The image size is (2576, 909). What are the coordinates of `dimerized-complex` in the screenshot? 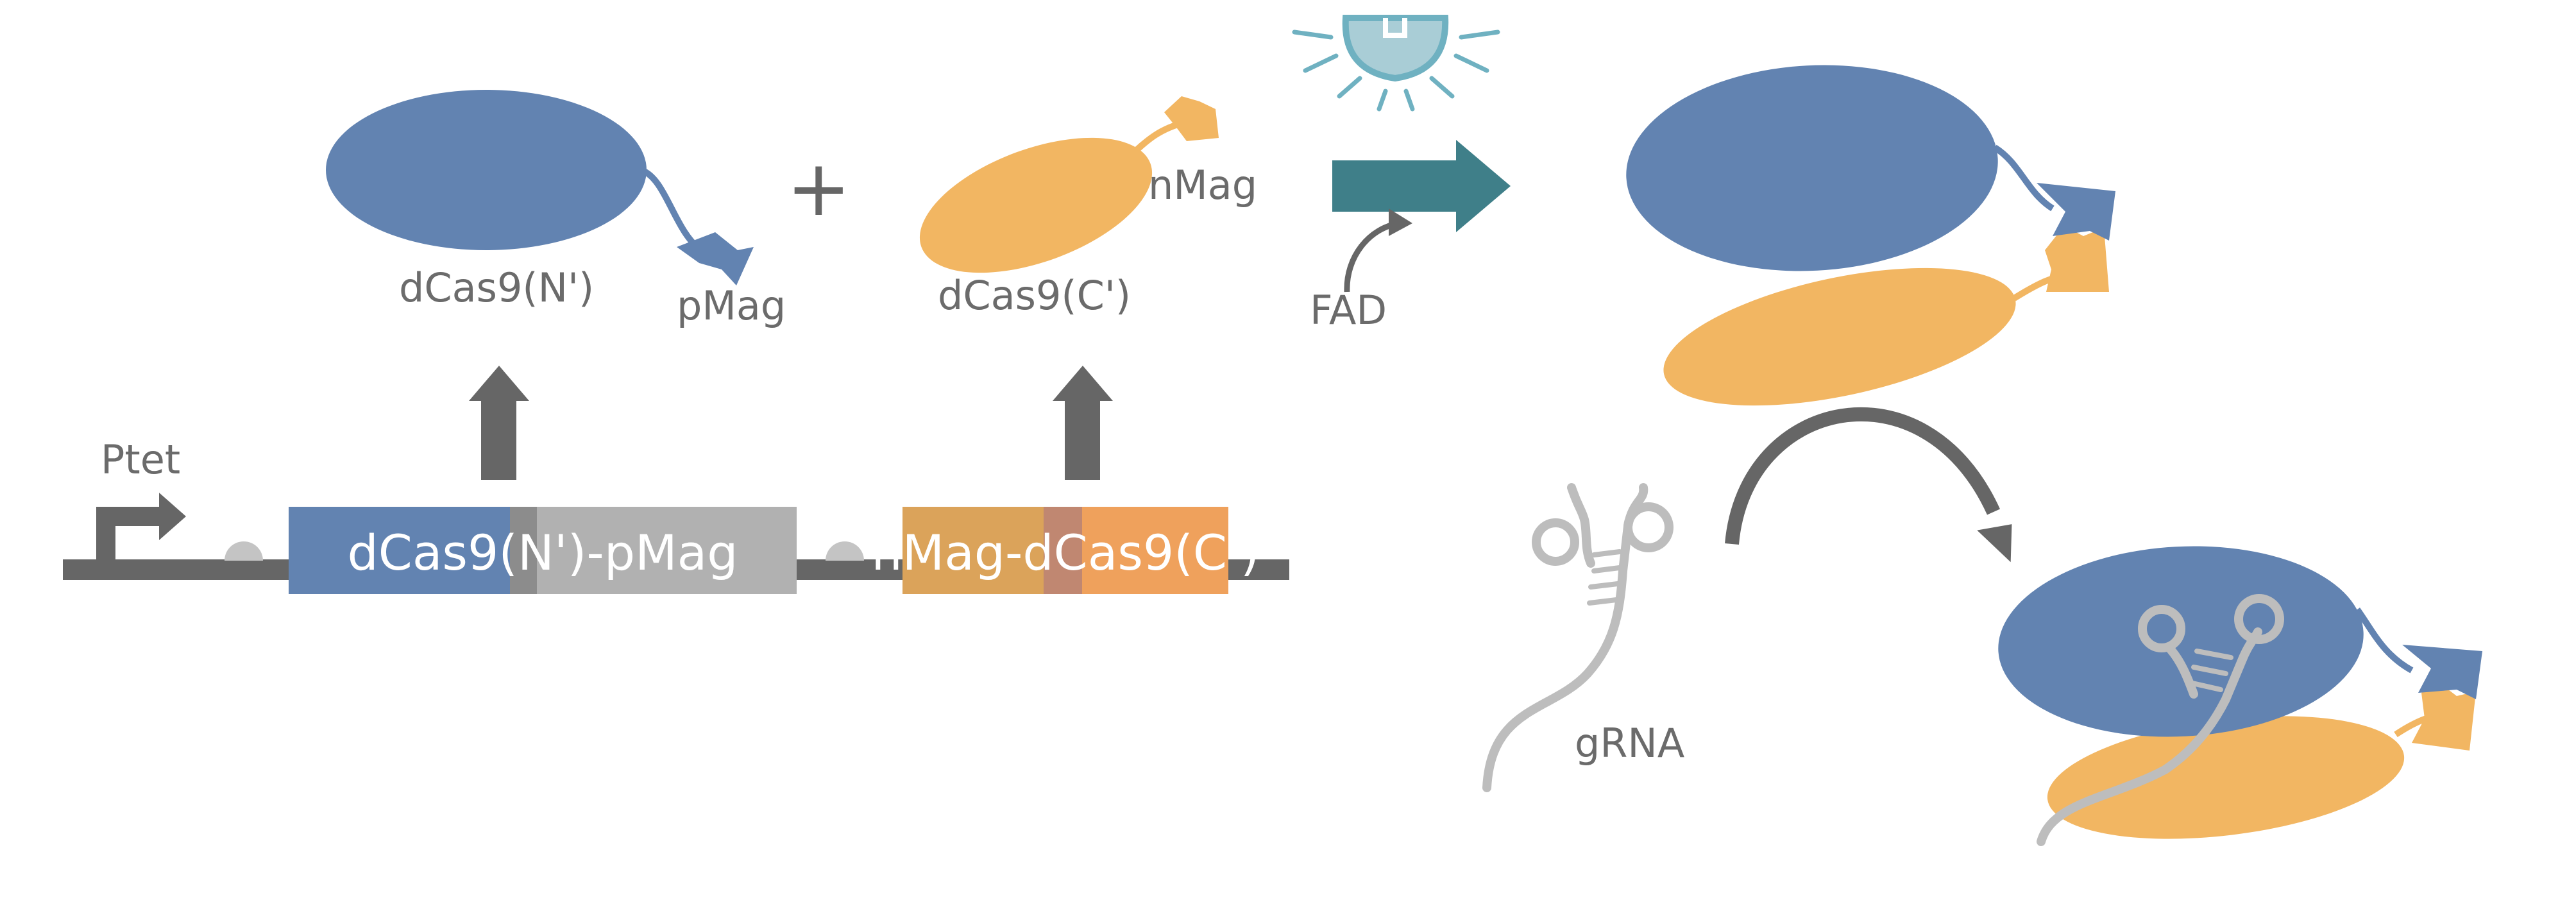 It's located at (1870, 235).